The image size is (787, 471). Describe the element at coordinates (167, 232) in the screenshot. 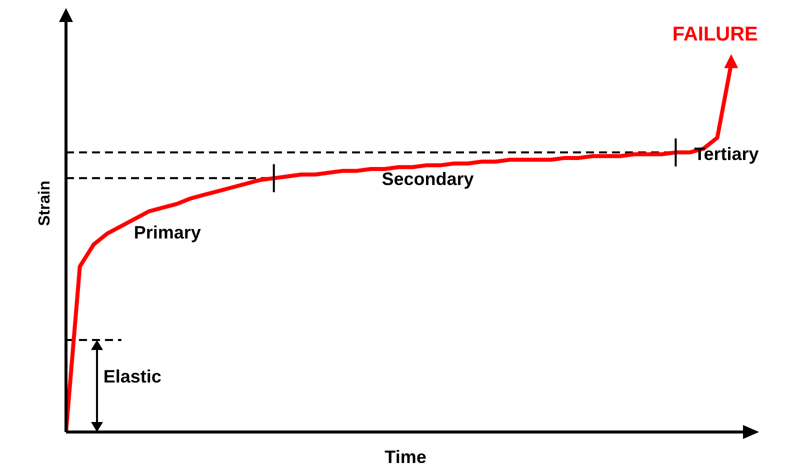

I see `annotation: Primary` at that location.